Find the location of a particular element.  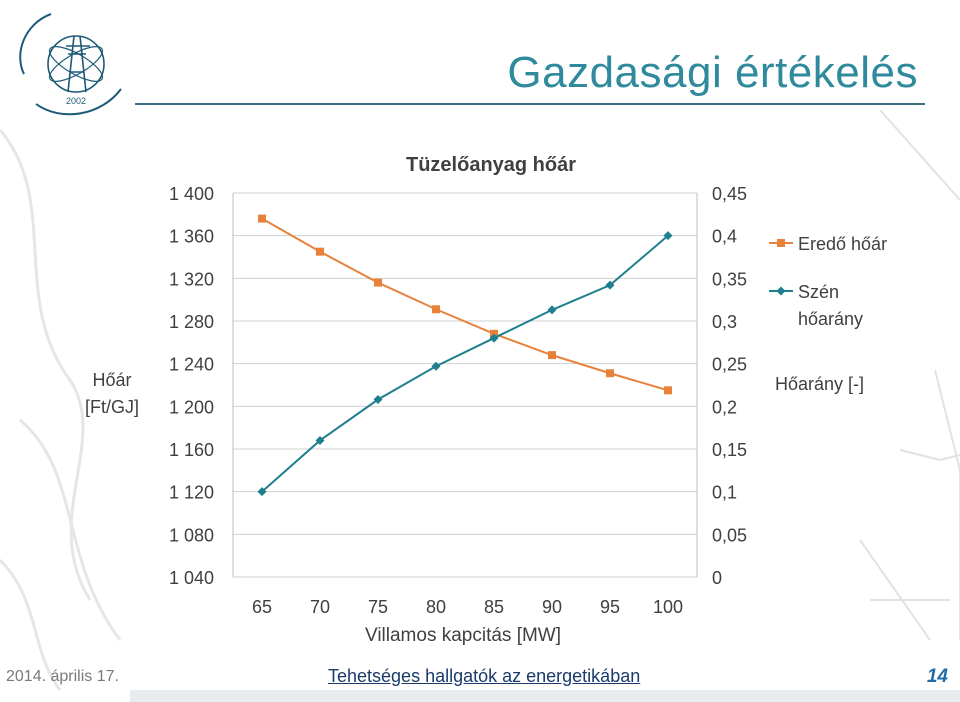

y-right-tick-label: 0,15 is located at coordinates (729, 450).